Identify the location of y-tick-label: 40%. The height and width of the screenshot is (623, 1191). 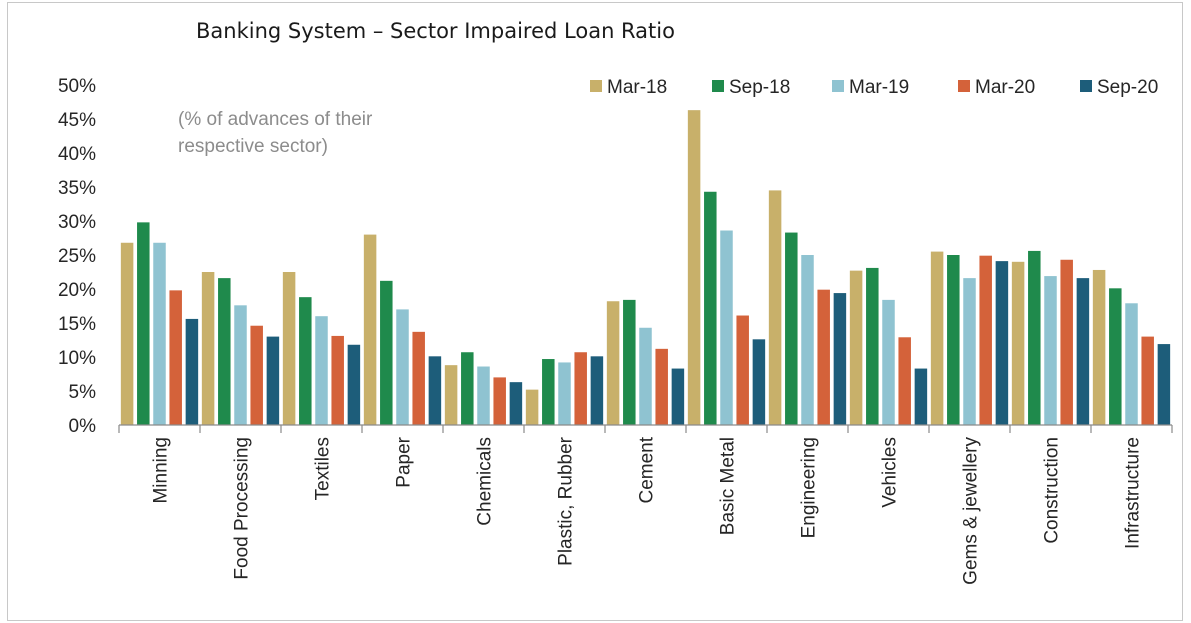
(77, 154).